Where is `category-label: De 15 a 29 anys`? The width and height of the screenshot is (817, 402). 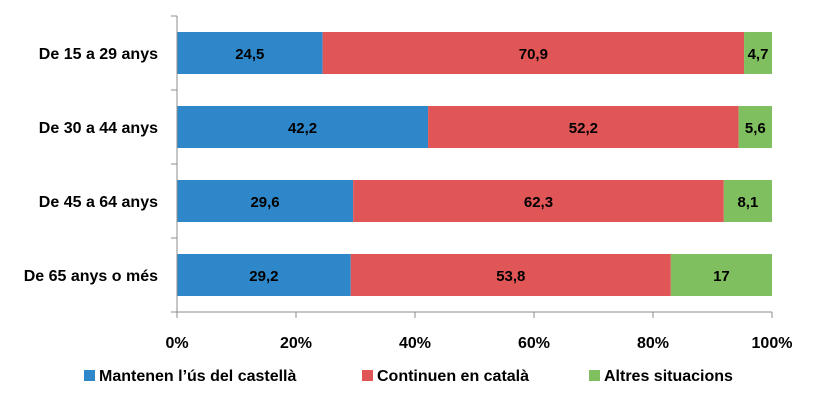
category-label: De 15 a 29 anys is located at coordinates (98, 54).